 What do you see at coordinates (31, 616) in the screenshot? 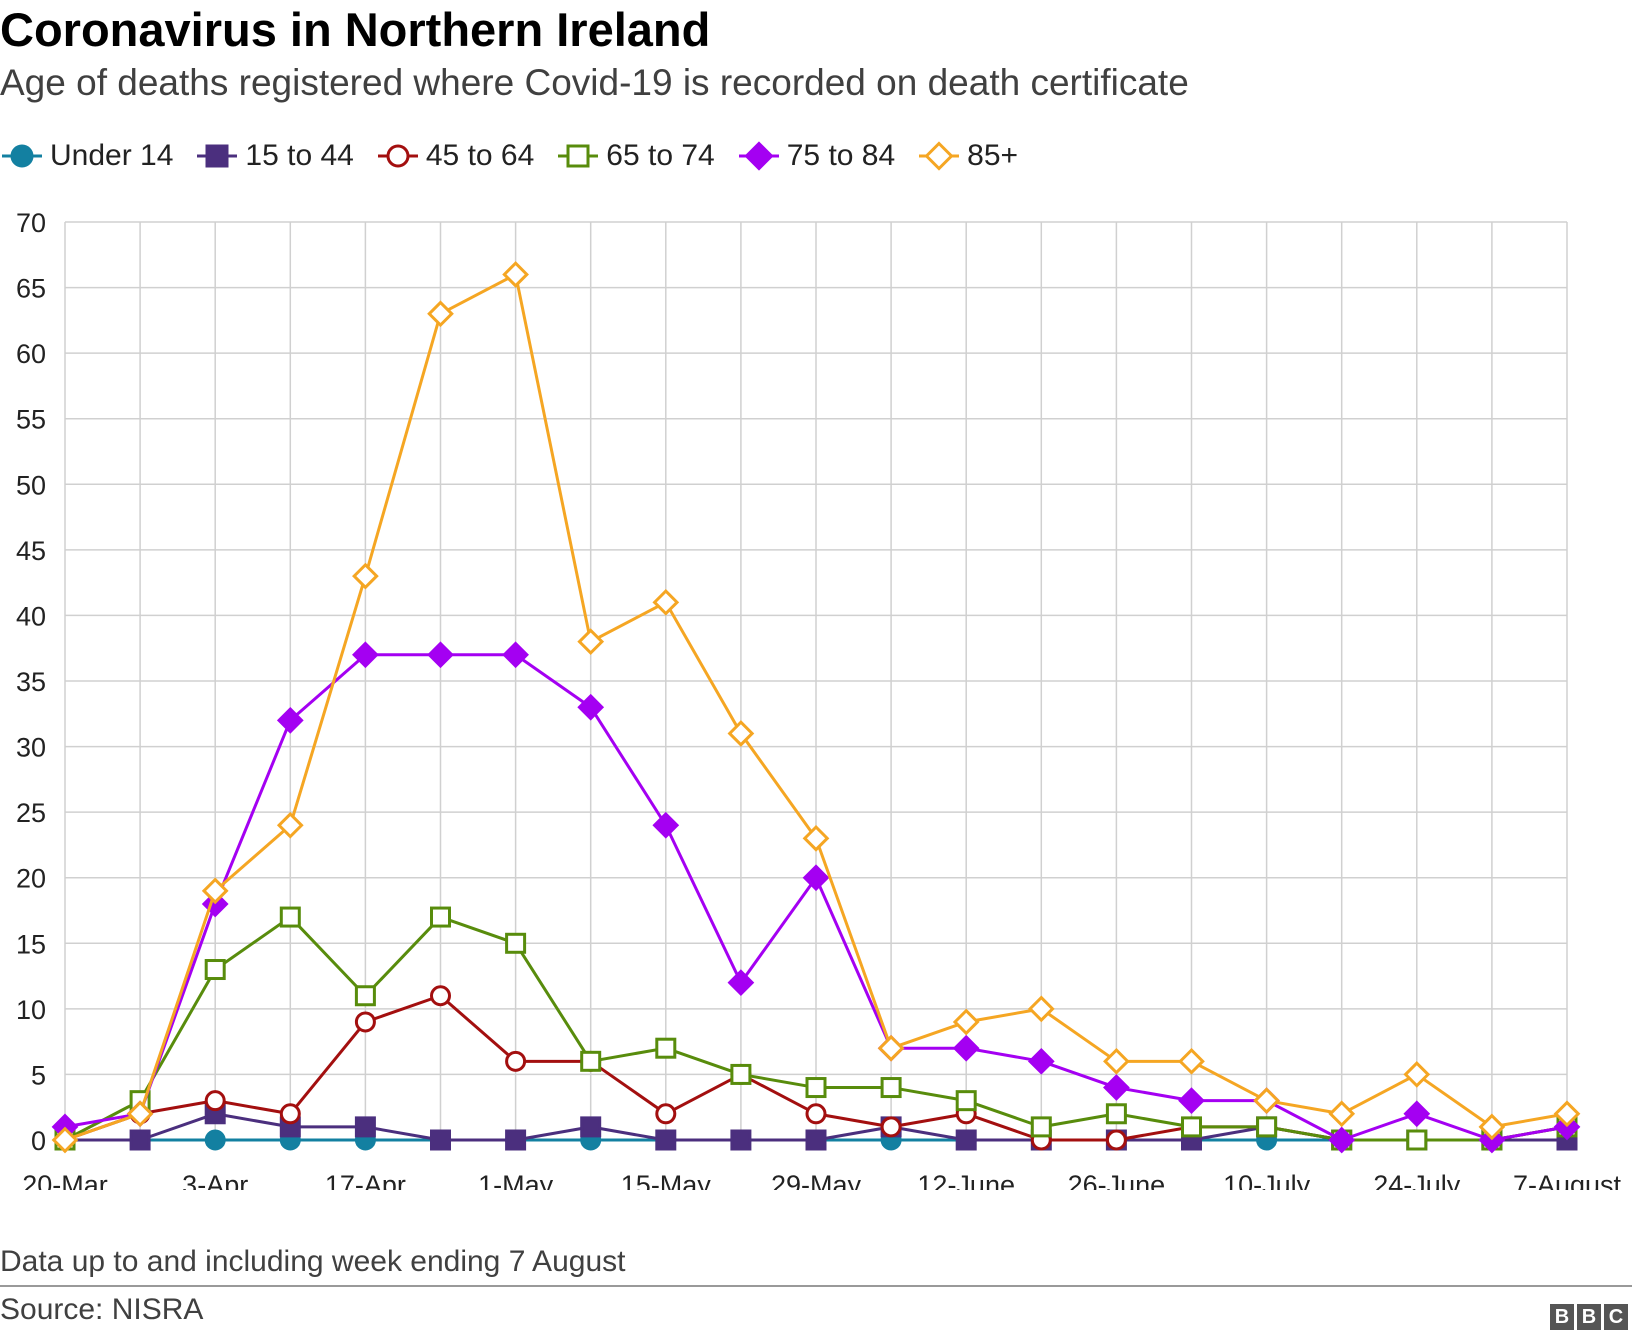
I see `y-tick-label: 40` at bounding box center [31, 616].